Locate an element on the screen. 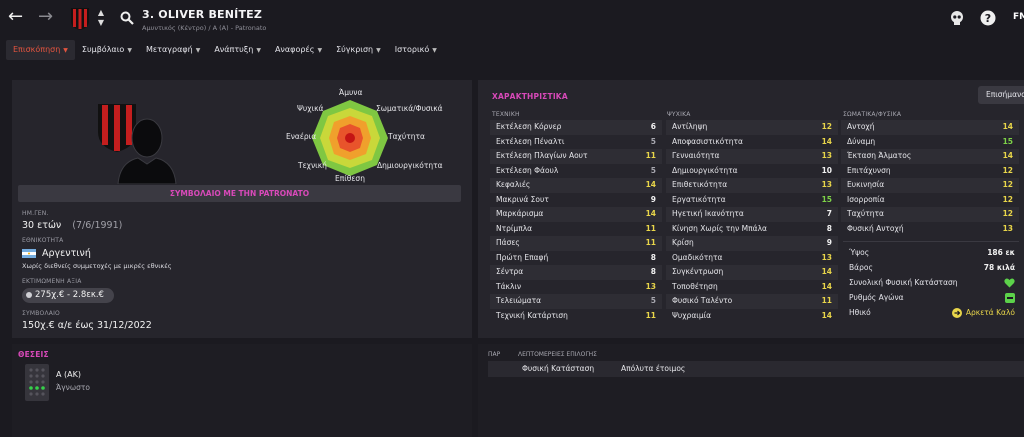  weight-value: 78 κιλά is located at coordinates (999, 267).